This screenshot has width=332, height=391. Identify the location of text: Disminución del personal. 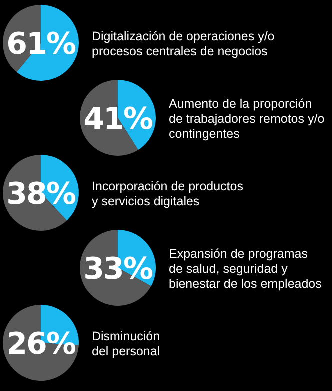
(126, 344).